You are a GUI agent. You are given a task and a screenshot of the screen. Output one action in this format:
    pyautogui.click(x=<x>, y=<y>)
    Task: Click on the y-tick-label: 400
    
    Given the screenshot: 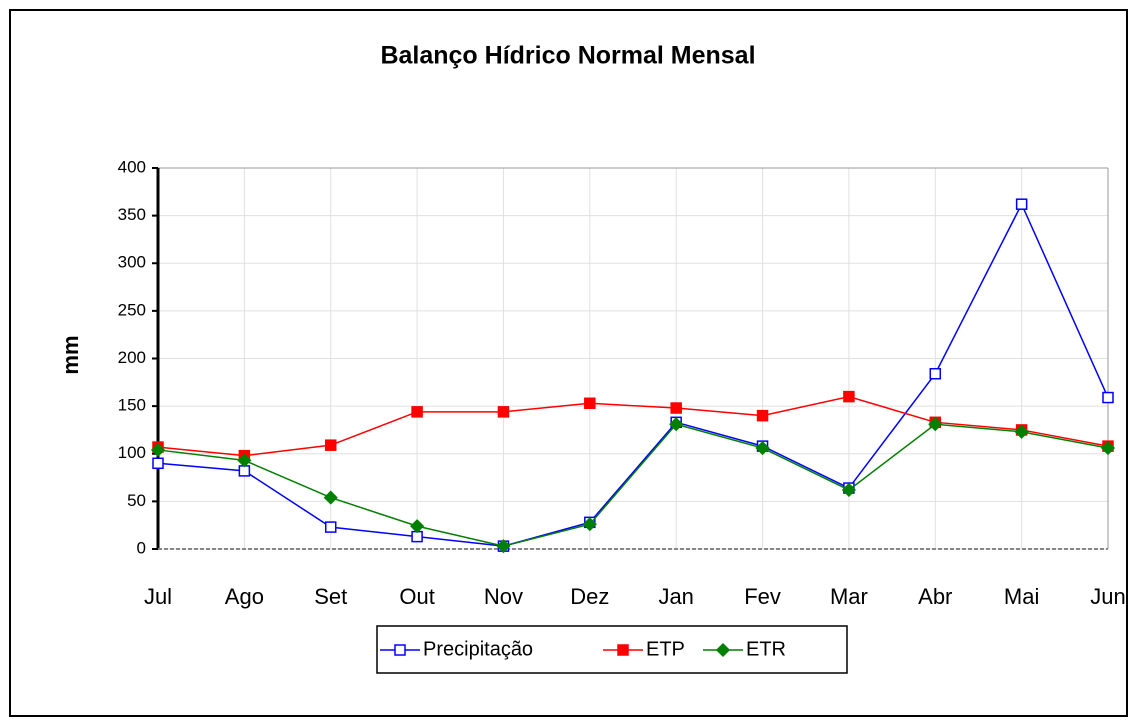 What is the action you would take?
    pyautogui.click(x=132, y=166)
    